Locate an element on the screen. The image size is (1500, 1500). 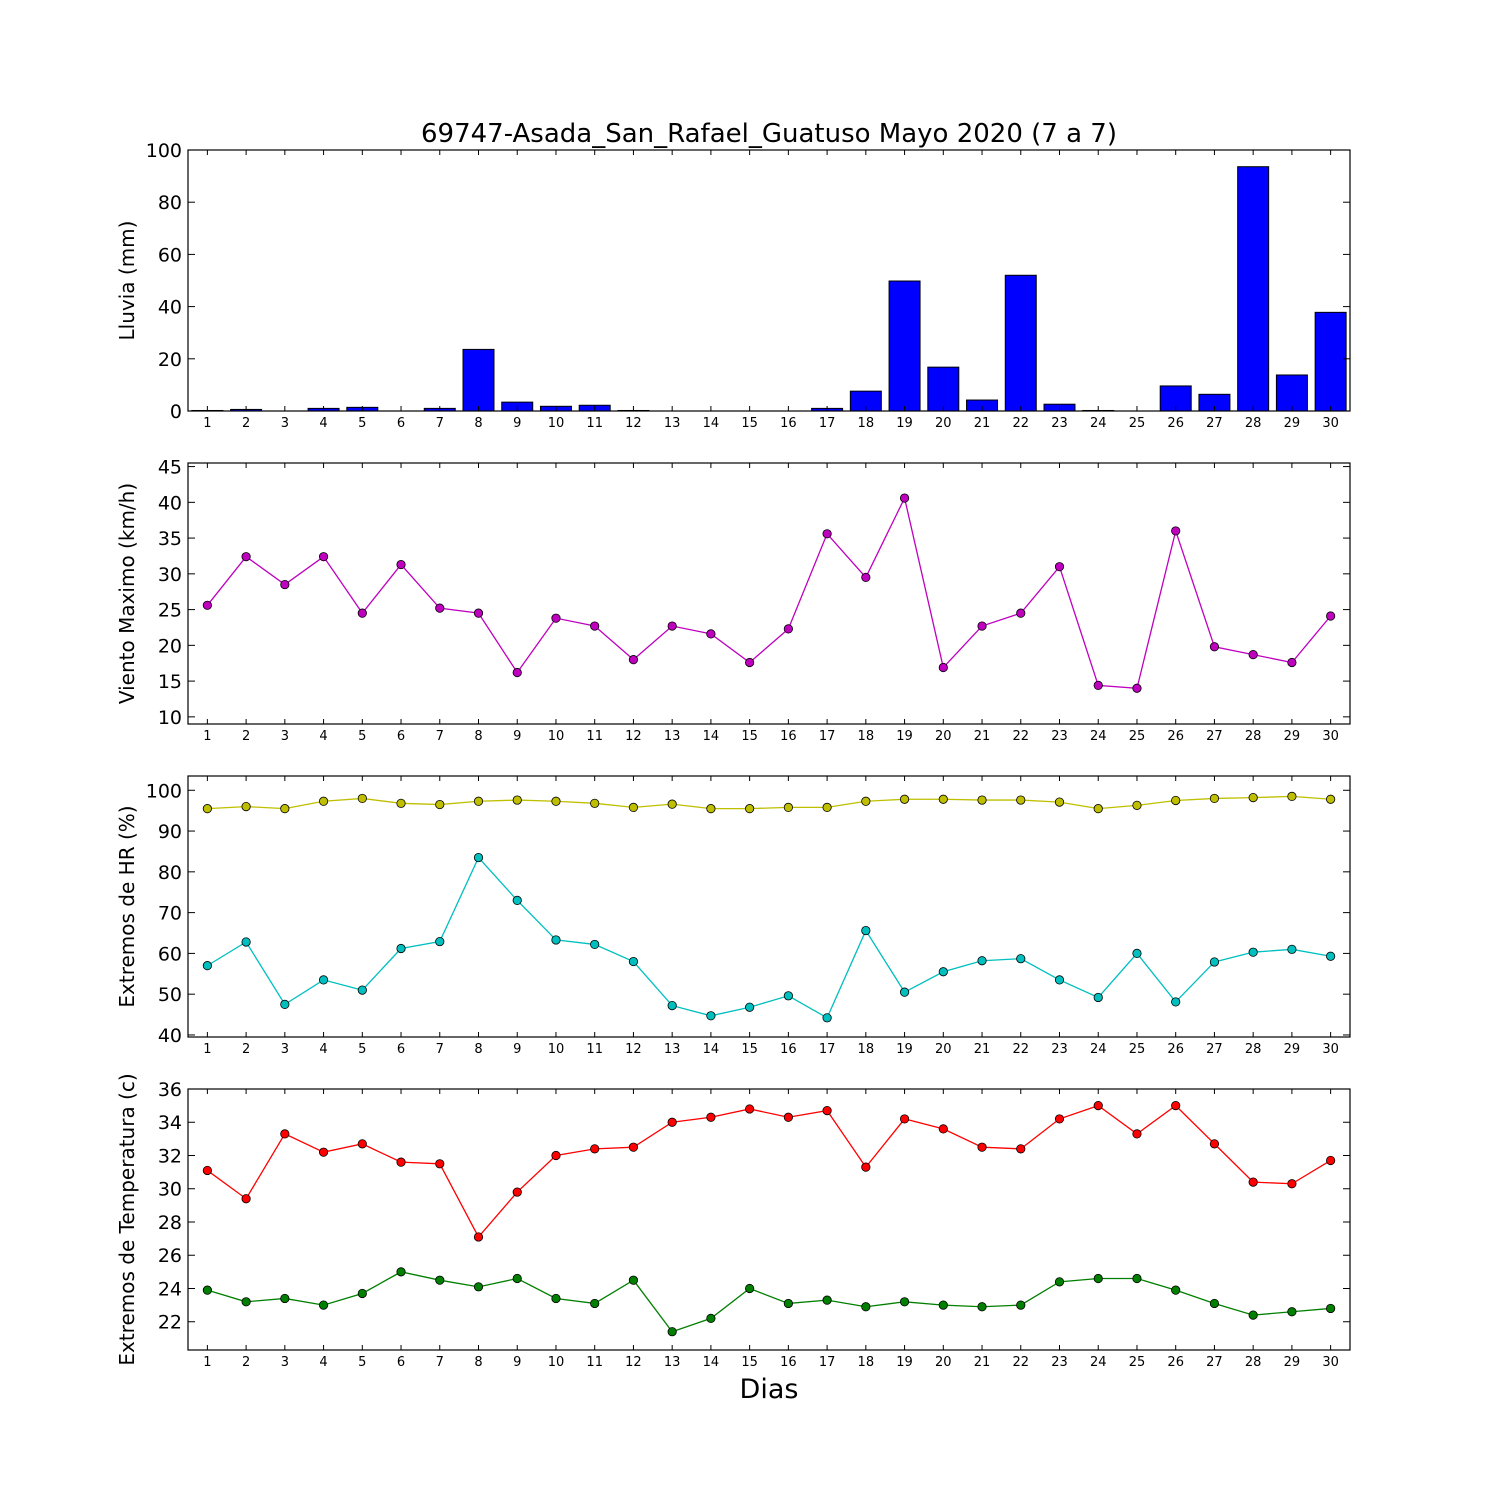
x-tick-label: 23 is located at coordinates (1059, 736).